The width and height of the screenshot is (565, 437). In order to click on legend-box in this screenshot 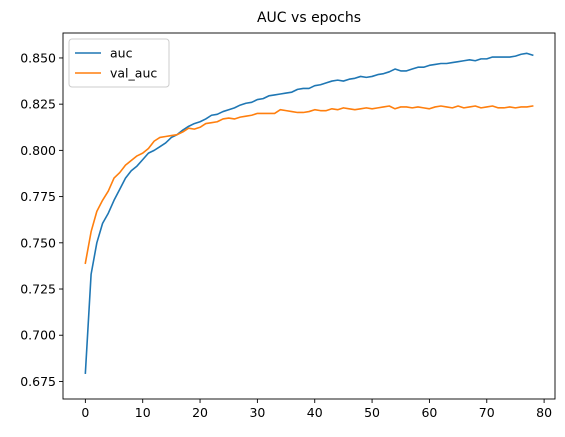, I will do `click(119, 63)`.